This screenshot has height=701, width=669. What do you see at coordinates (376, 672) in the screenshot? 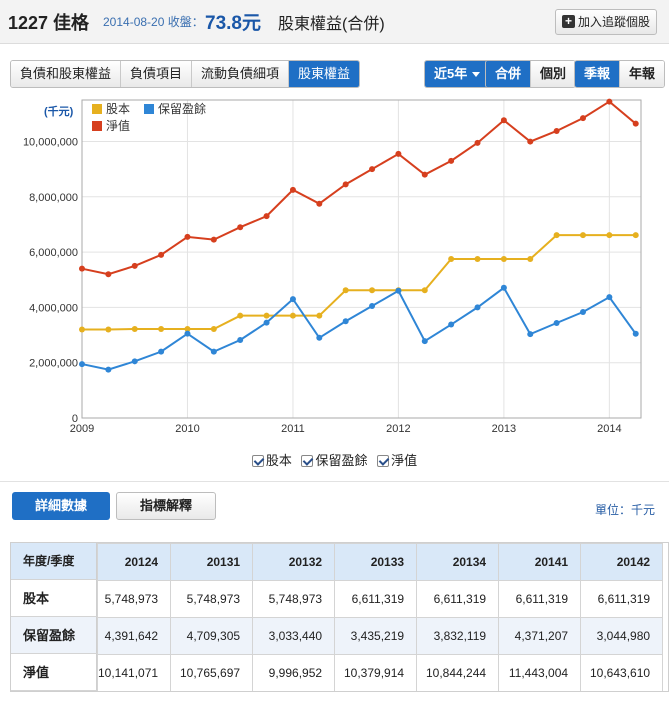
I see `table-cell: 10,379,914` at bounding box center [376, 672].